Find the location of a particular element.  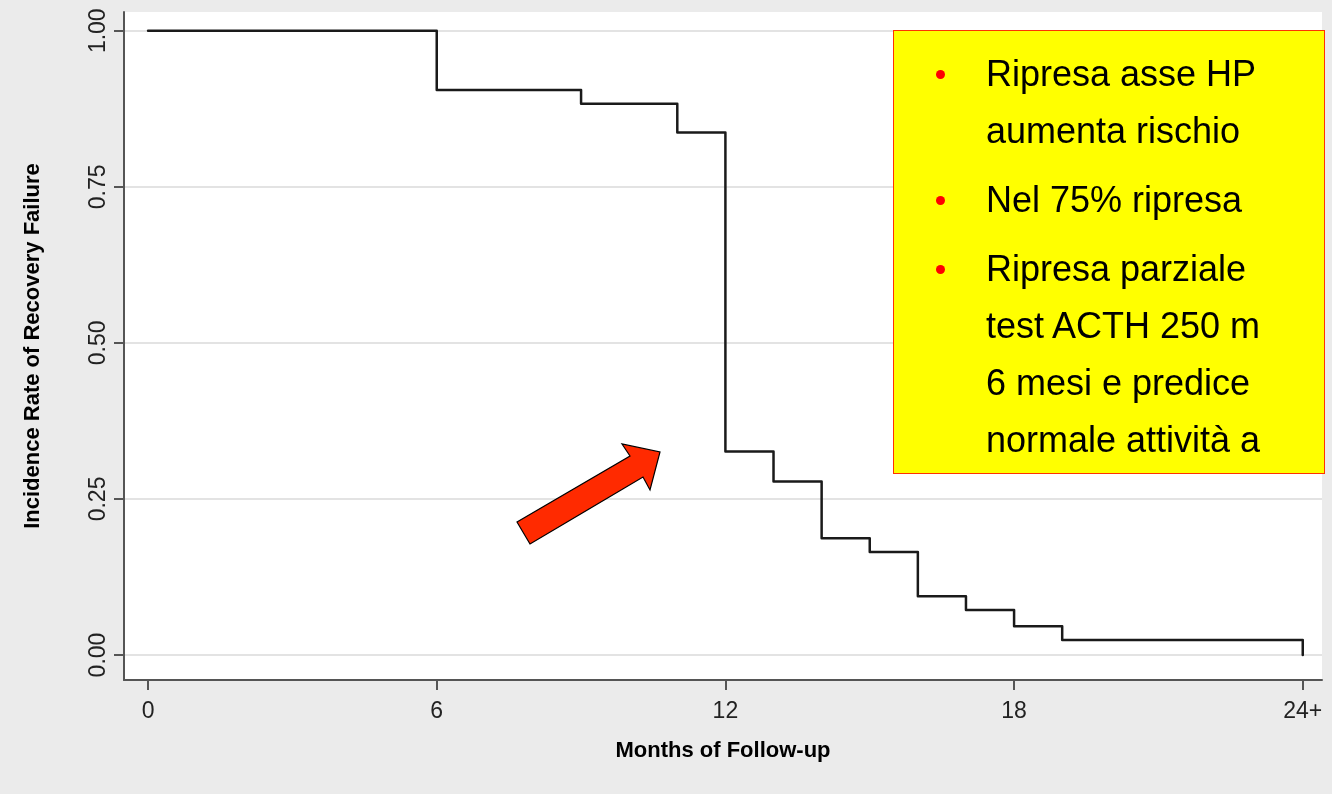

y-axis-title: Incidence Rate of Recovery Failure is located at coordinates (31, 346).